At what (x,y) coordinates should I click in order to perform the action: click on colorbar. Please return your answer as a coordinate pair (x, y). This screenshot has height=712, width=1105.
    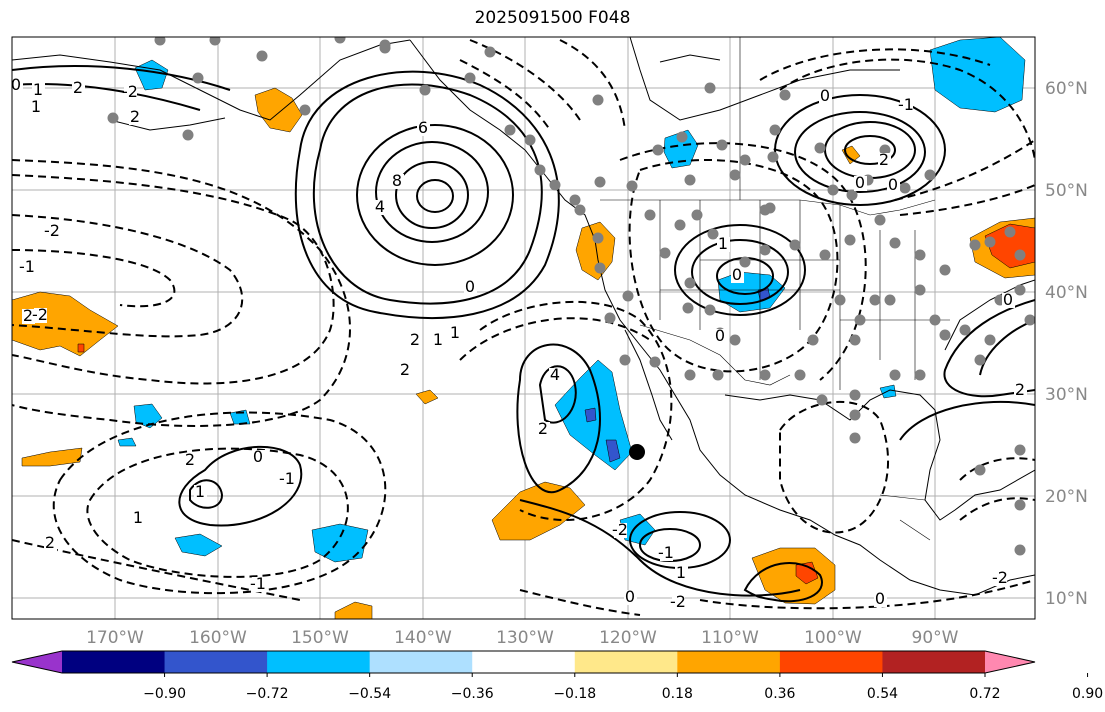
    Looking at the image, I should click on (523, 662).